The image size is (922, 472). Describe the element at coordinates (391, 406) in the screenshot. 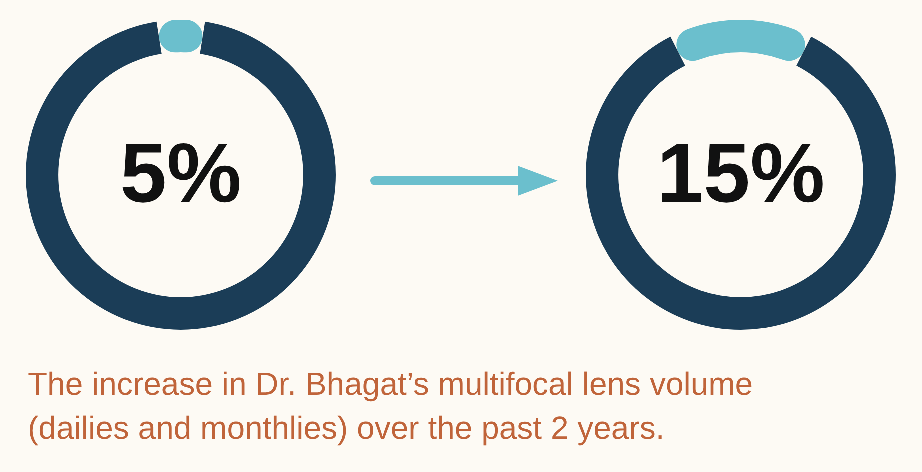

I see `text: The increase in Dr. Bhagat’s multifocal lens volume (dailies and monthlies) over the past 2 years.` at that location.